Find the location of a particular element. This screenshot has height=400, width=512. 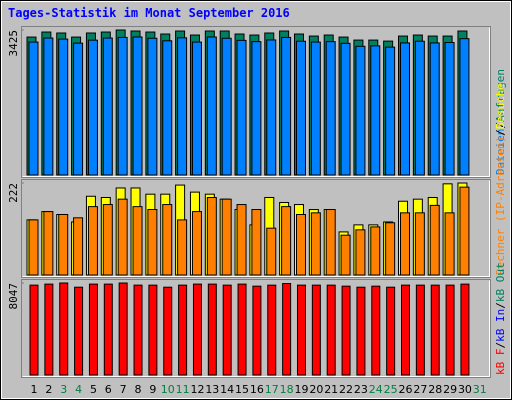

x-tick-label: 9 is located at coordinates (152, 389).